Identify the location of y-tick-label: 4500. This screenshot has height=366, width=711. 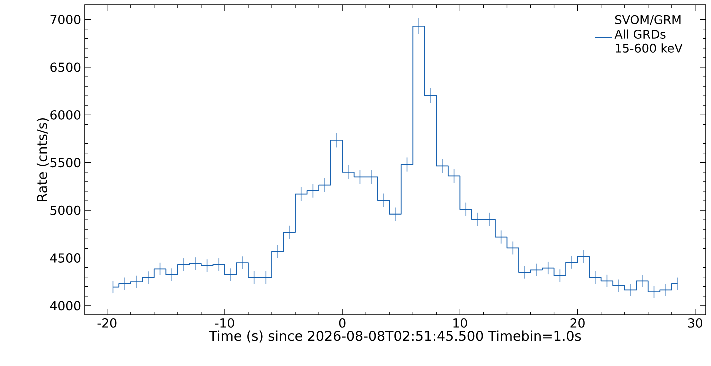
(65, 258).